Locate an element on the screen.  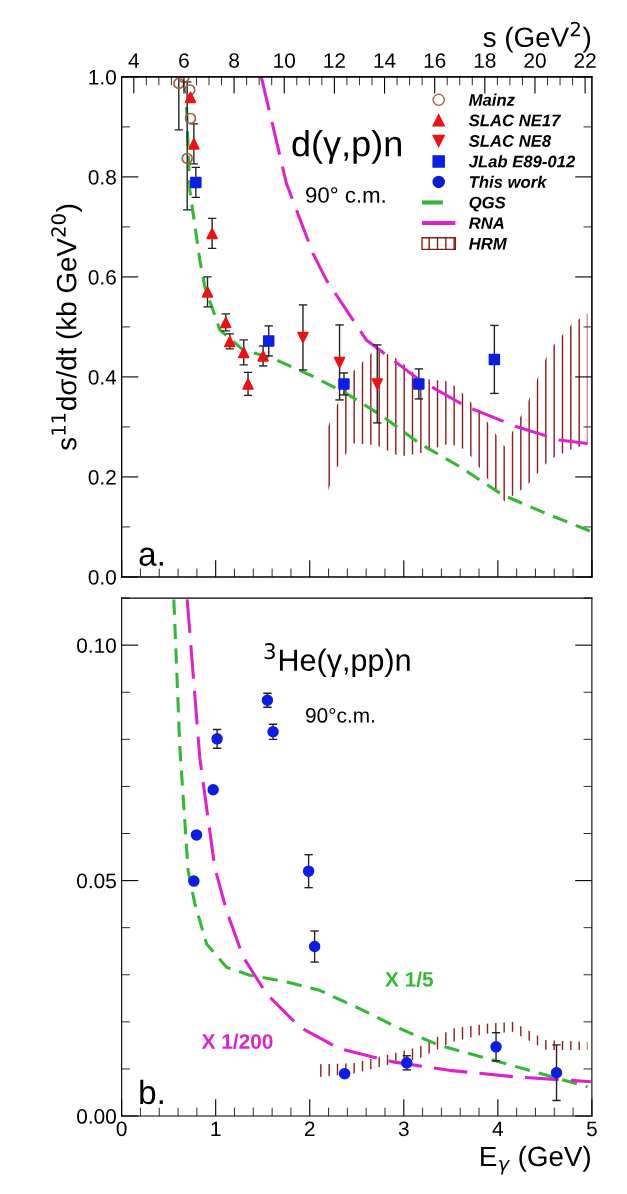
annotation: 90°c.m. is located at coordinates (340, 715).